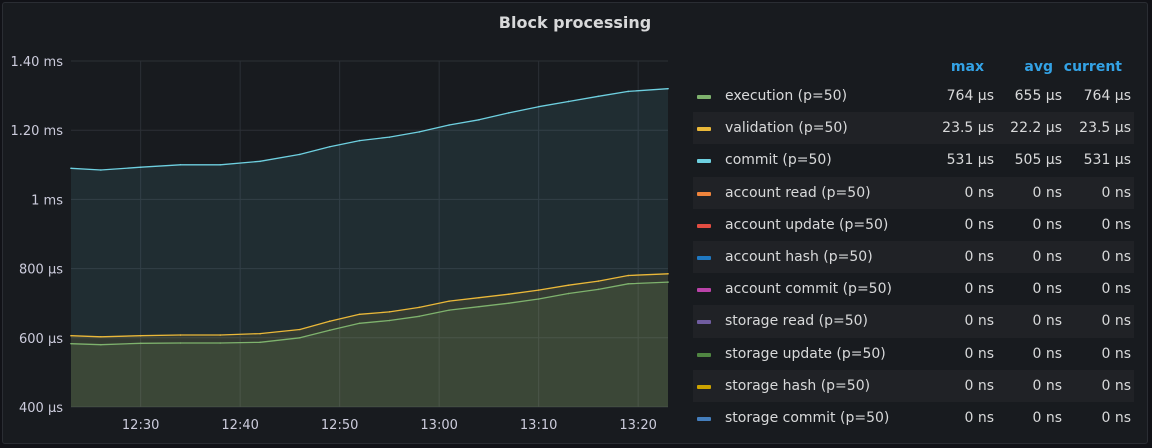 The width and height of the screenshot is (1152, 448). Describe the element at coordinates (1036, 128) in the screenshot. I see `legend-avg-value: 22.2 µs` at that location.